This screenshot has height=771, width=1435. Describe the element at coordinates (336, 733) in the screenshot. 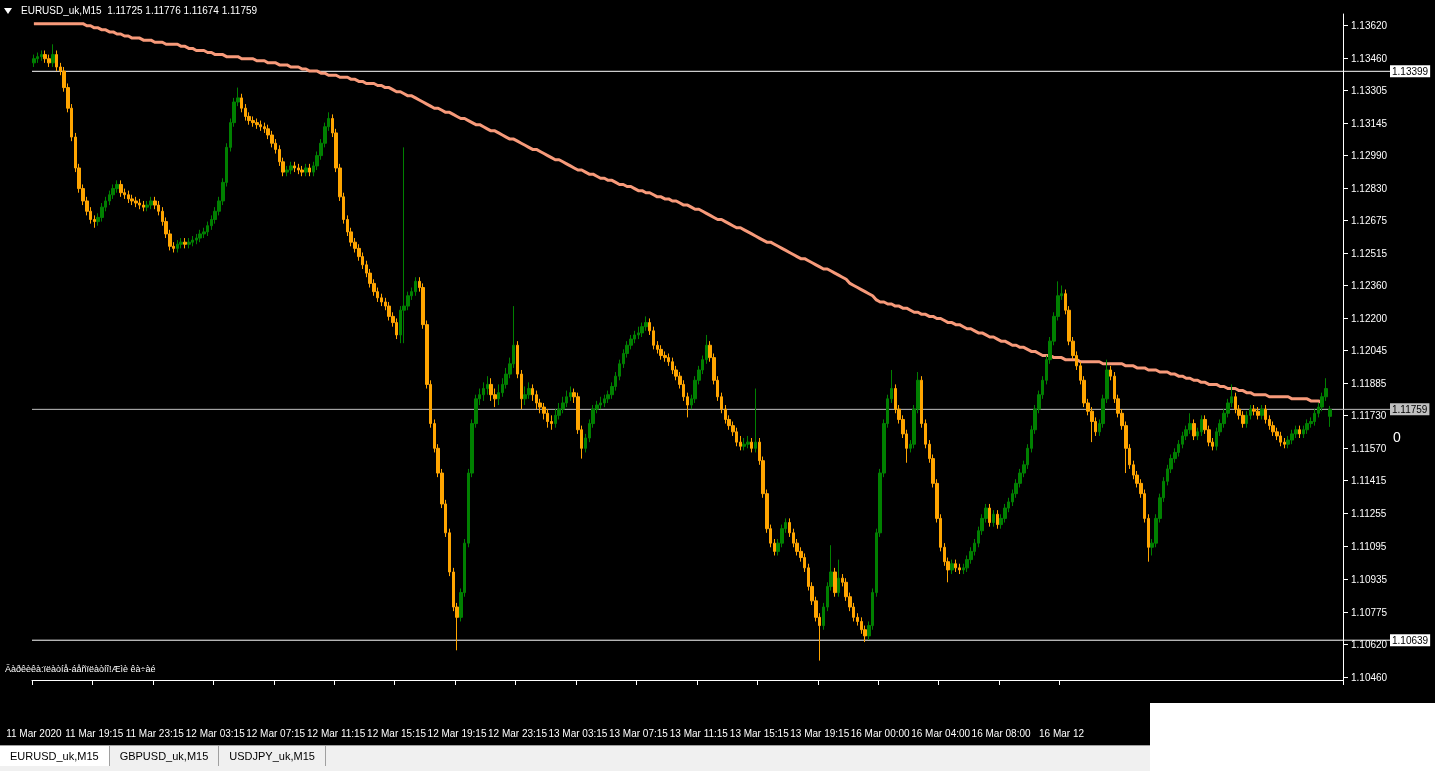

I see `x-tick-label: 12 Mar 11:15` at that location.